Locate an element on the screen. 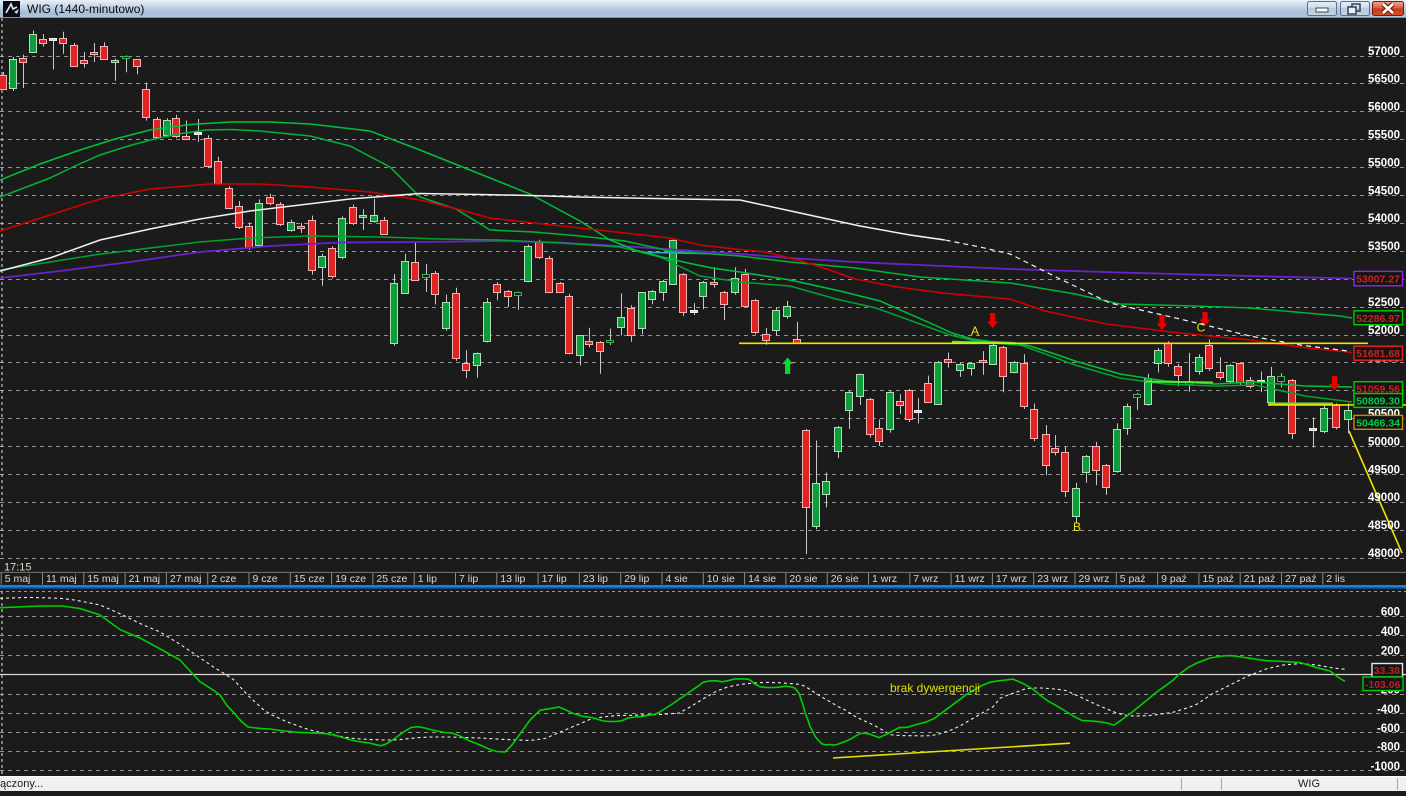 This screenshot has width=1406, height=796. svg-text: 9 cze is located at coordinates (265, 579).